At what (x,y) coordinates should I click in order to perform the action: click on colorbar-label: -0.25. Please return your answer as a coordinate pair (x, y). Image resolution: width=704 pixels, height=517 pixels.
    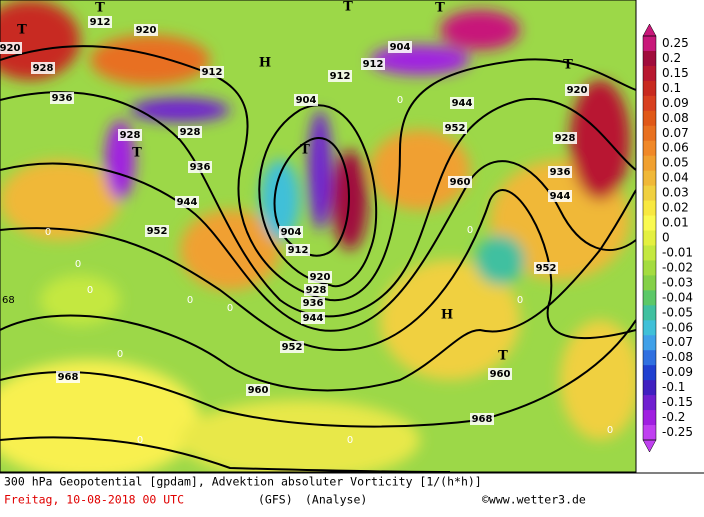
    Looking at the image, I should click on (677, 432).